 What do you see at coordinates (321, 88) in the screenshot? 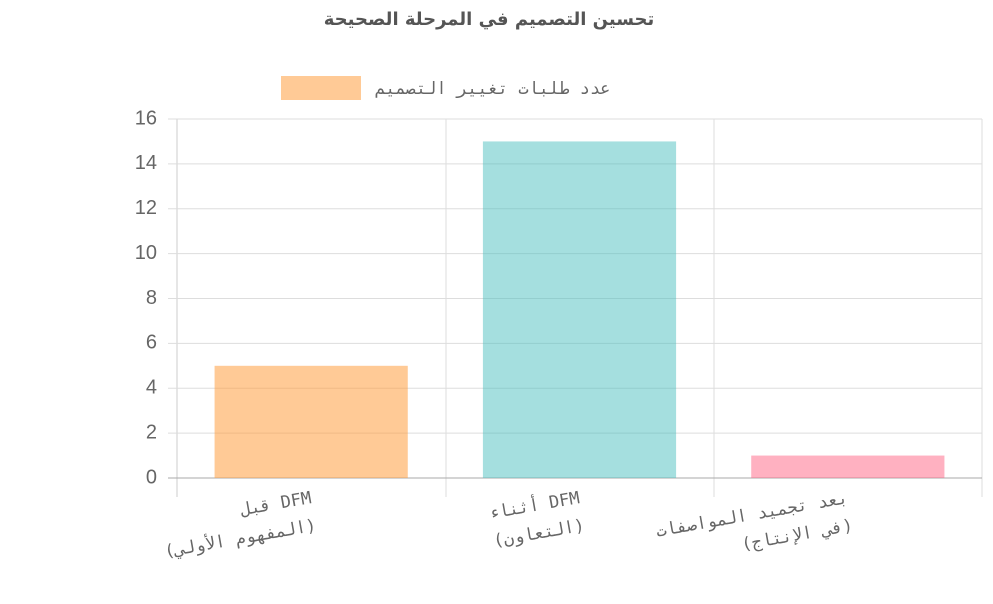
I see `legend-swatch` at bounding box center [321, 88].